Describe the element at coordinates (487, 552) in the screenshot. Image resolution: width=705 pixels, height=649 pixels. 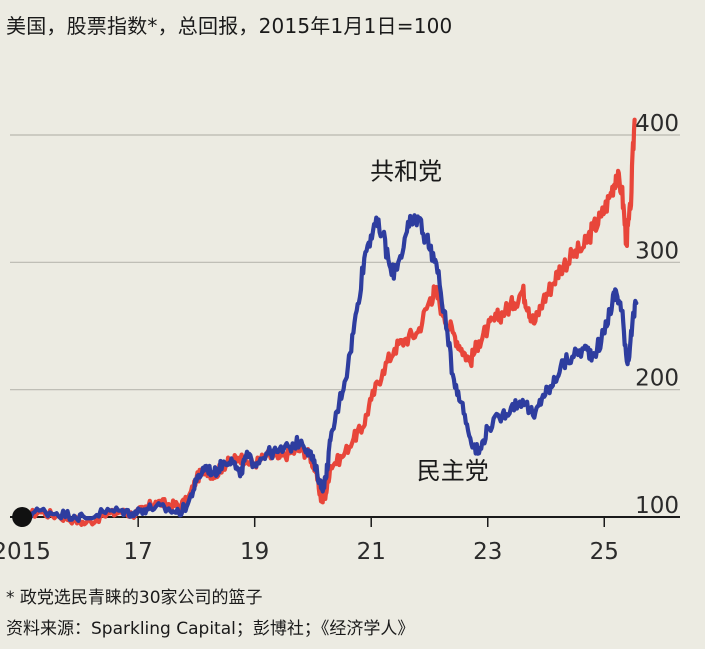
I see `x-tick-label-23: 23` at that location.